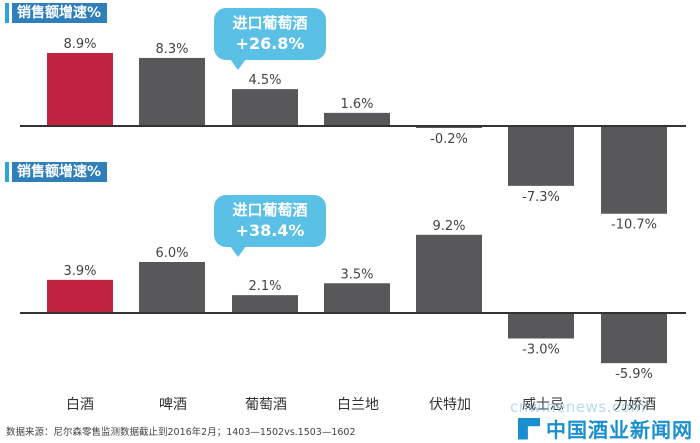 The width and height of the screenshot is (700, 443). I want to click on data-label: 8.9%, so click(79, 44).